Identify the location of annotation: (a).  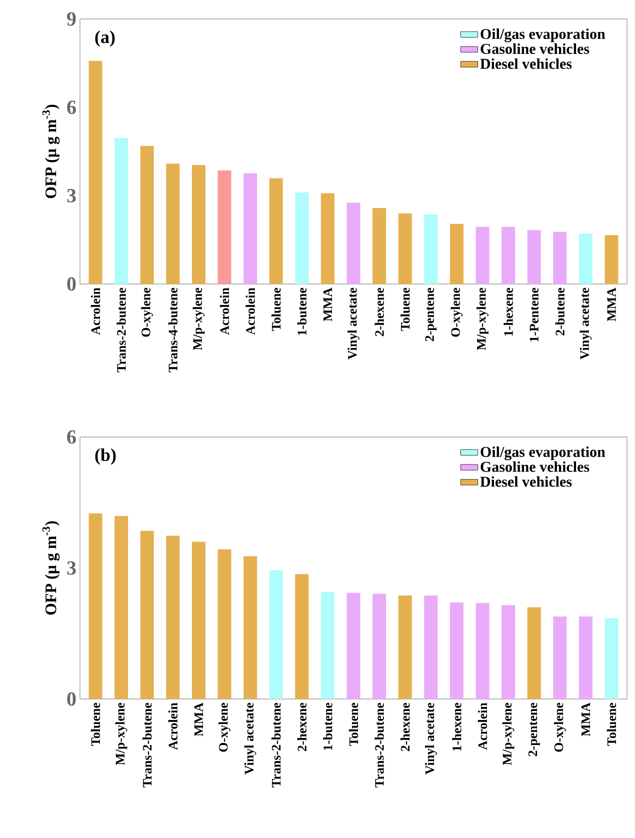
(105, 38).